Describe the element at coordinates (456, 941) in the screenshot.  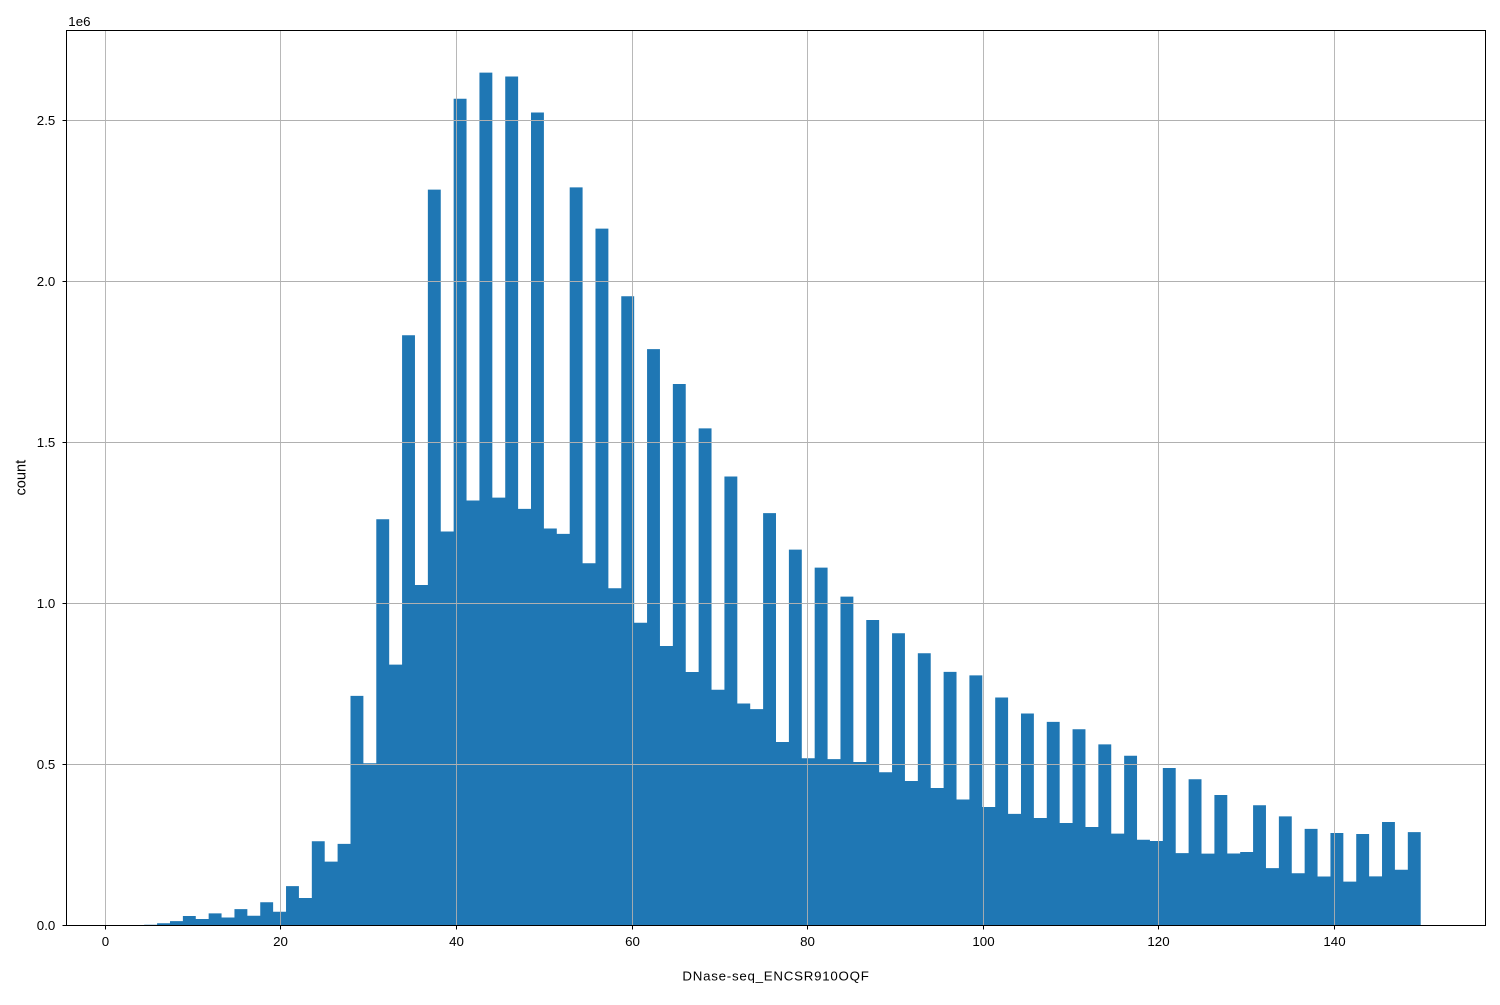
I see `svg-text: 40` at that location.